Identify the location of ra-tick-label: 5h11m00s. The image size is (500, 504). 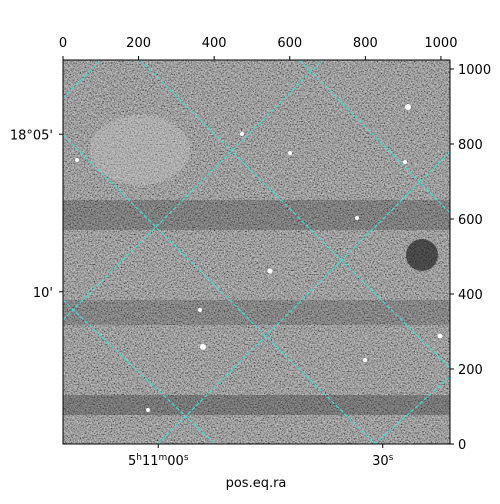
(158, 461).